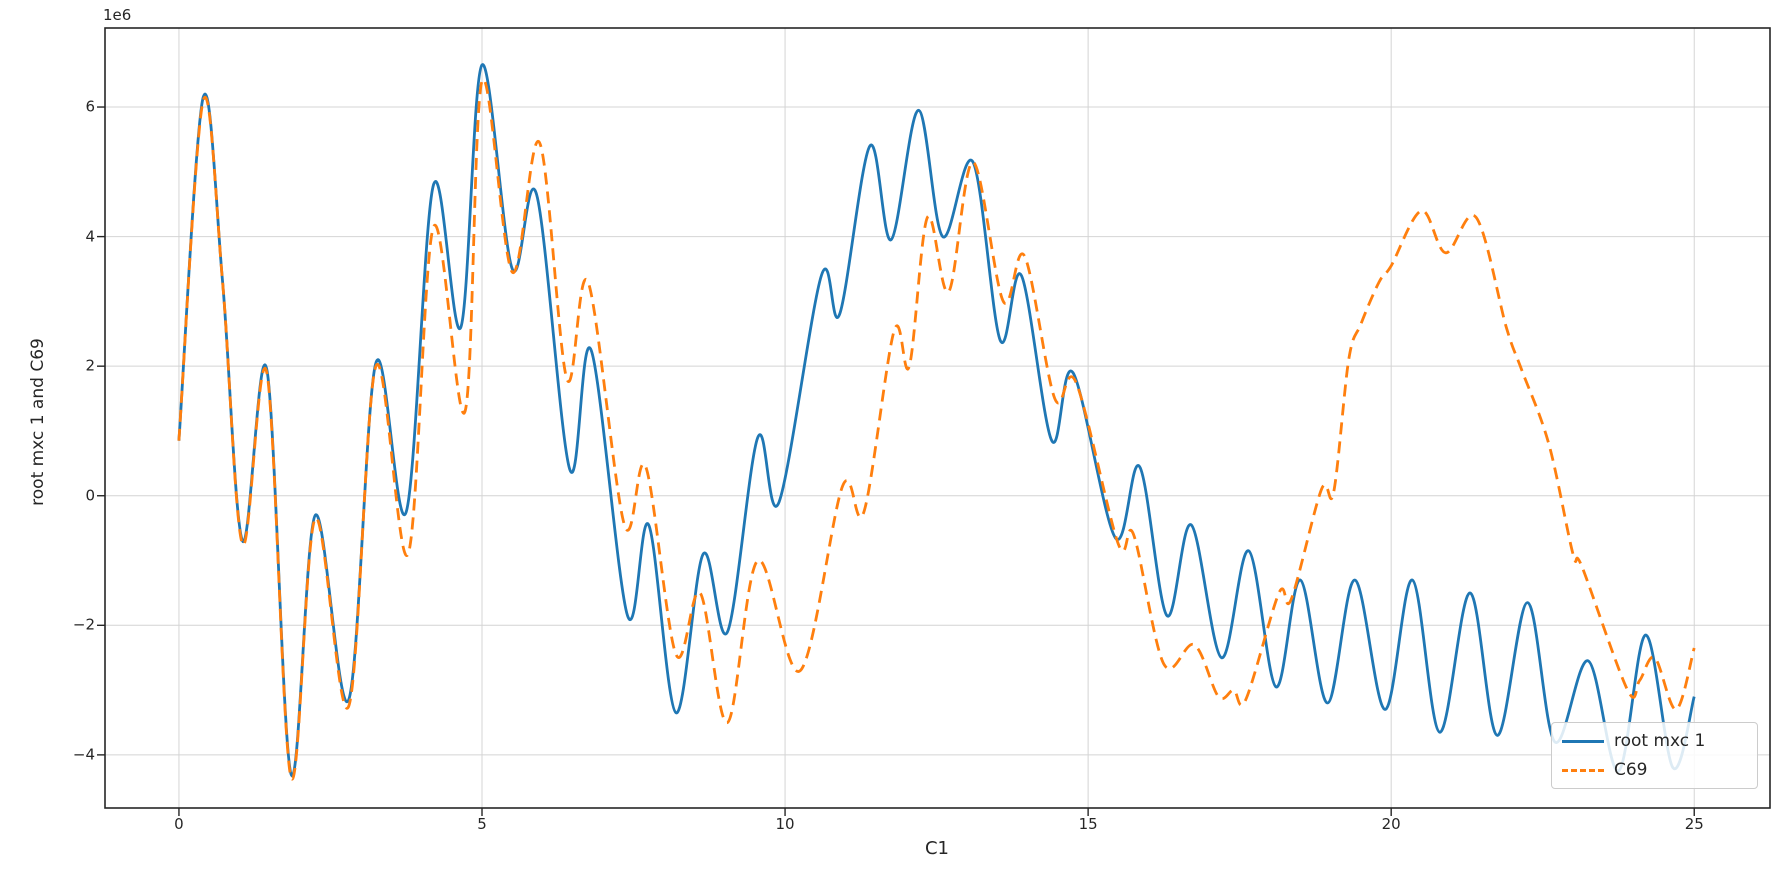  What do you see at coordinates (83, 624) in the screenshot?
I see `y-tick-label: −2` at bounding box center [83, 624].